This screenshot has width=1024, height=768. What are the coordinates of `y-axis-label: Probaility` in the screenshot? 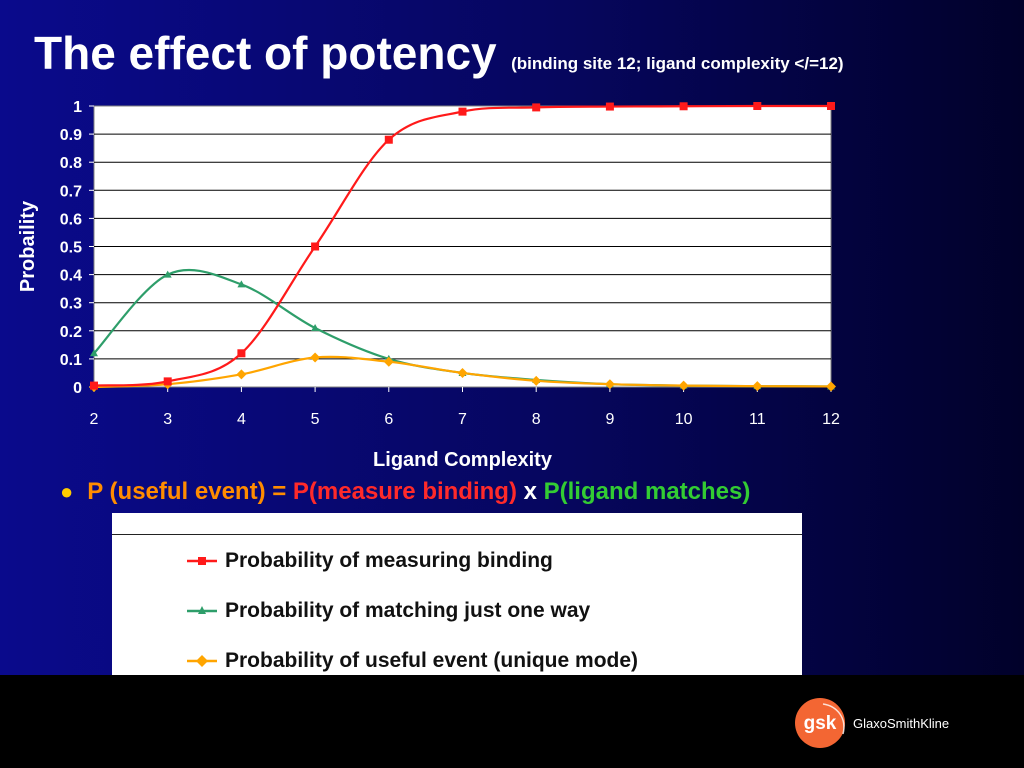 It's located at (28, 246).